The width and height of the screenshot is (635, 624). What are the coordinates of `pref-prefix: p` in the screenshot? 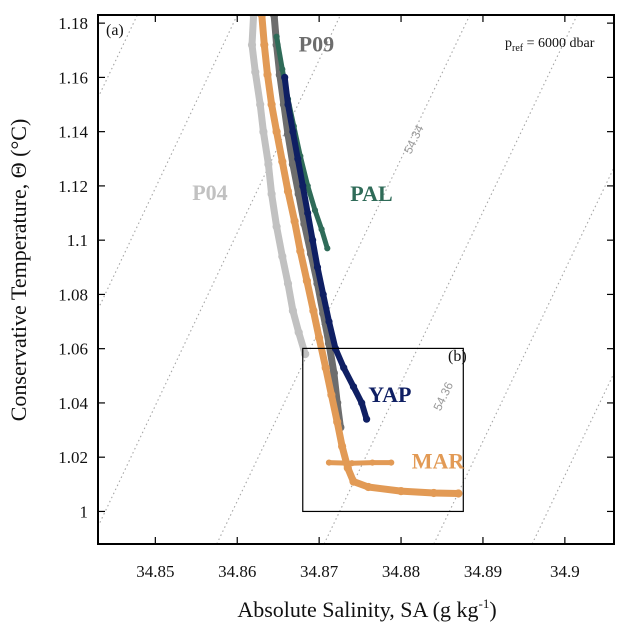 It's located at (508, 43).